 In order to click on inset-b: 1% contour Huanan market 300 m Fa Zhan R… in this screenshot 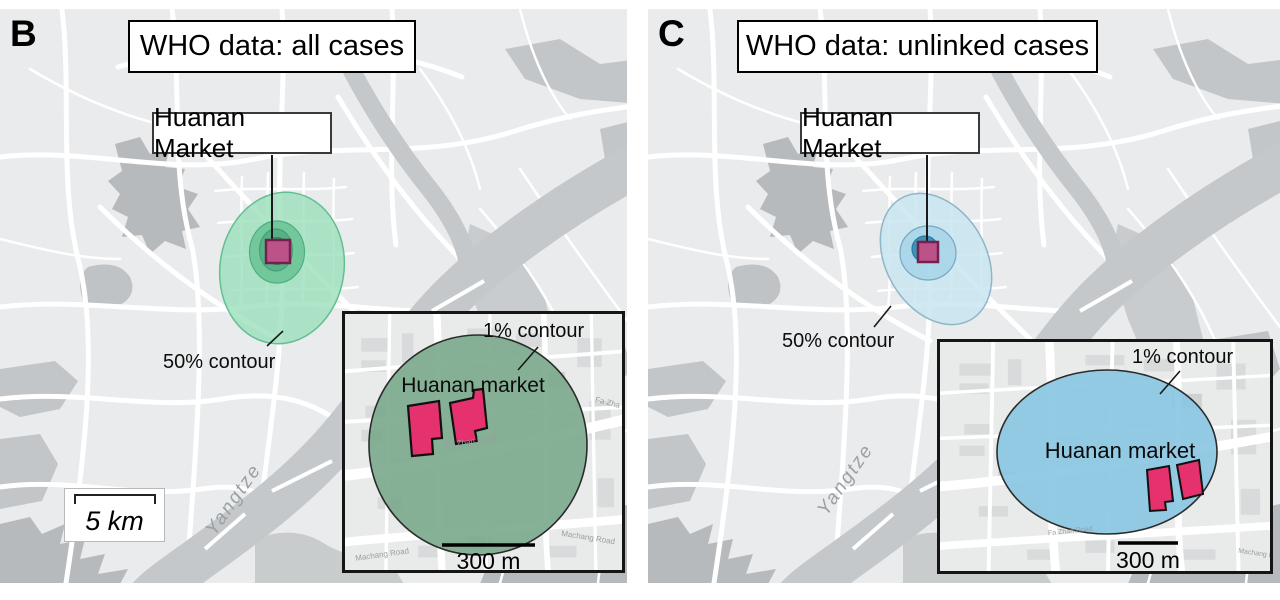, I will do `click(483, 442)`.